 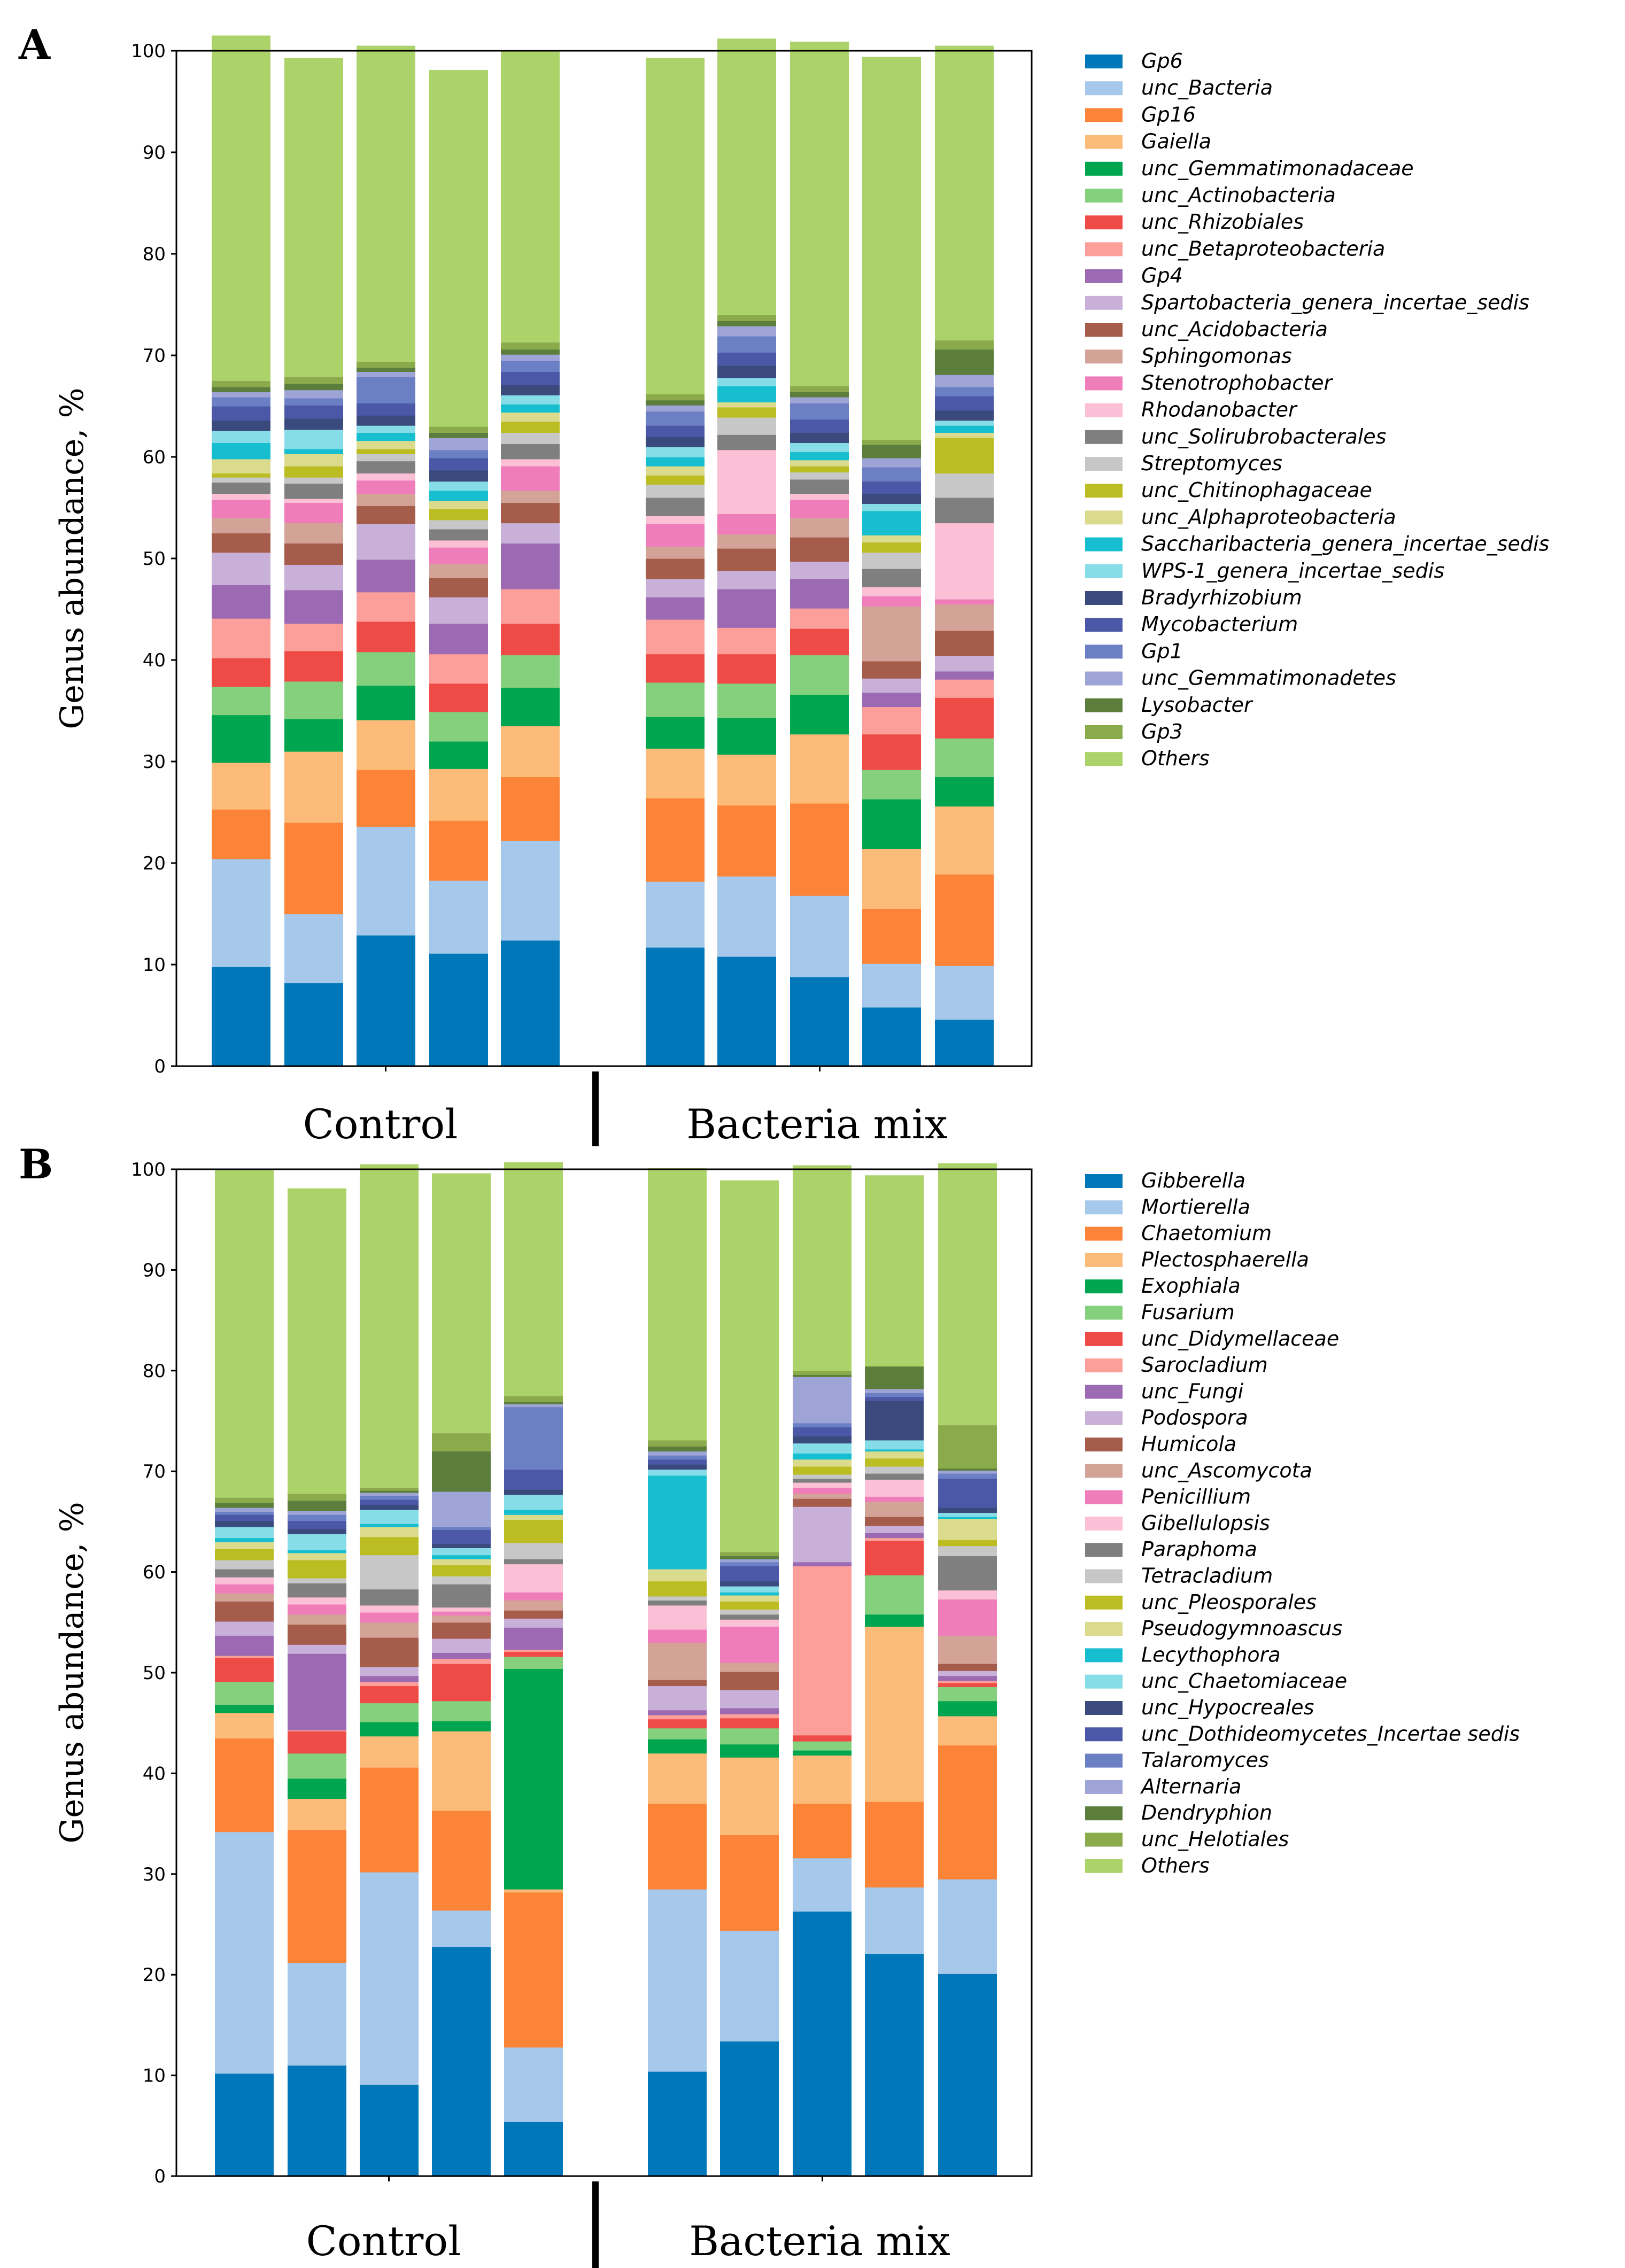 I want to click on panel-a-ytick-label: 70, so click(x=154, y=356).